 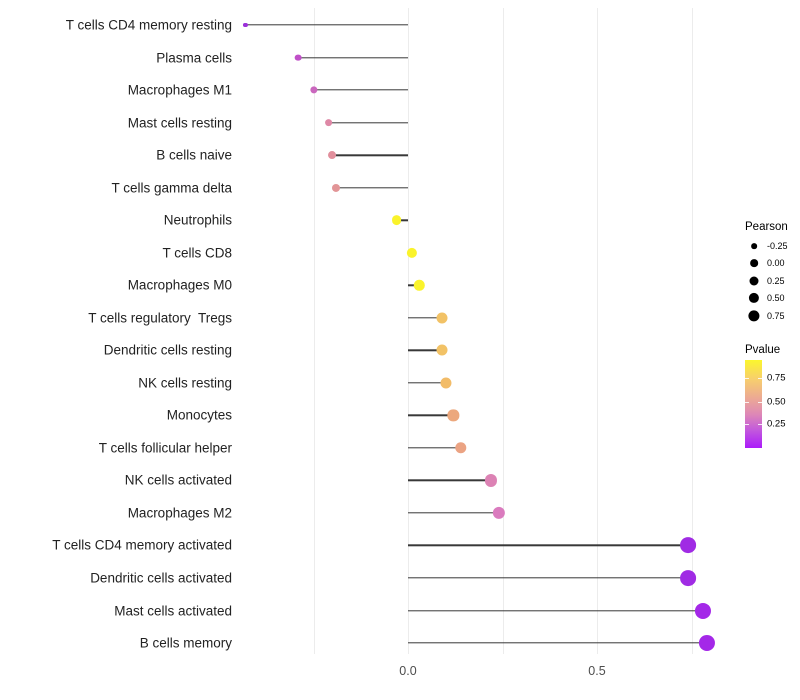 What do you see at coordinates (776, 423) in the screenshot?
I see `color-legend-label: 0.25` at bounding box center [776, 423].